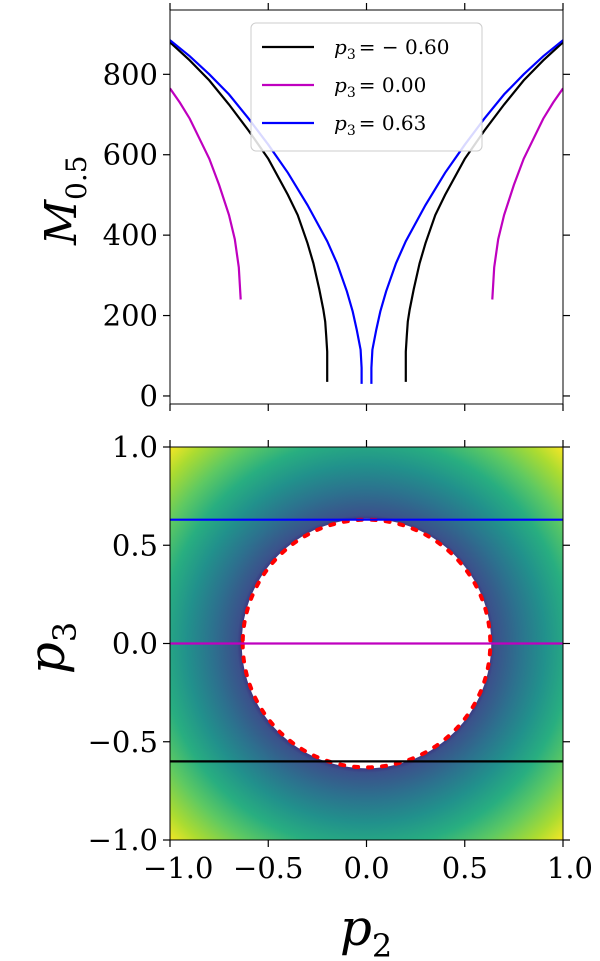  I want to click on top-y-tick-label: 600, so click(130, 155).